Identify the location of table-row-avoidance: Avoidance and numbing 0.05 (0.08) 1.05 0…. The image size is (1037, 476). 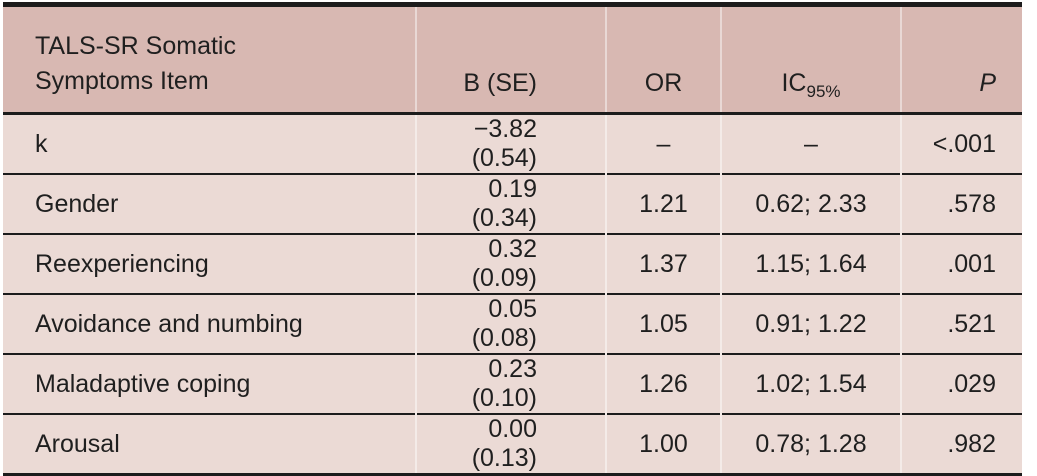
(512, 324).